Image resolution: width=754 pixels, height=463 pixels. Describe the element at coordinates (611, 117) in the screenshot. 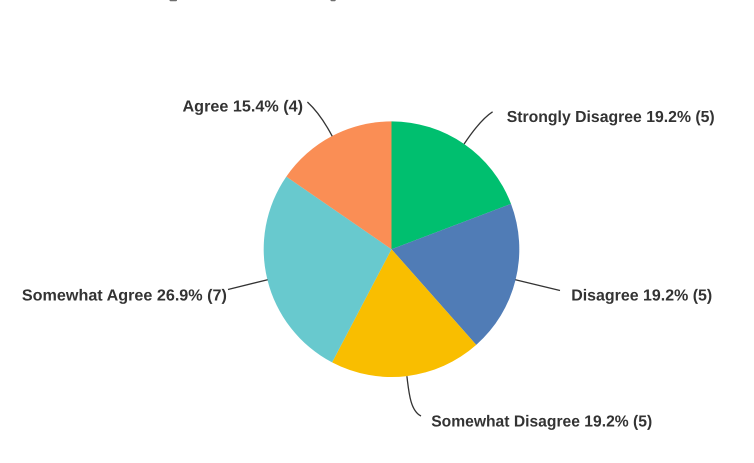

I see `svg-text: Strongly Disagree 19.2% (5)` at that location.